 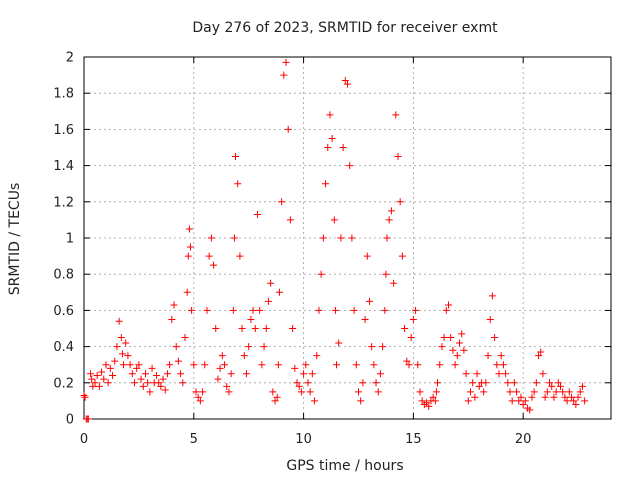 I want to click on x-tick-label: 5, so click(x=194, y=439).